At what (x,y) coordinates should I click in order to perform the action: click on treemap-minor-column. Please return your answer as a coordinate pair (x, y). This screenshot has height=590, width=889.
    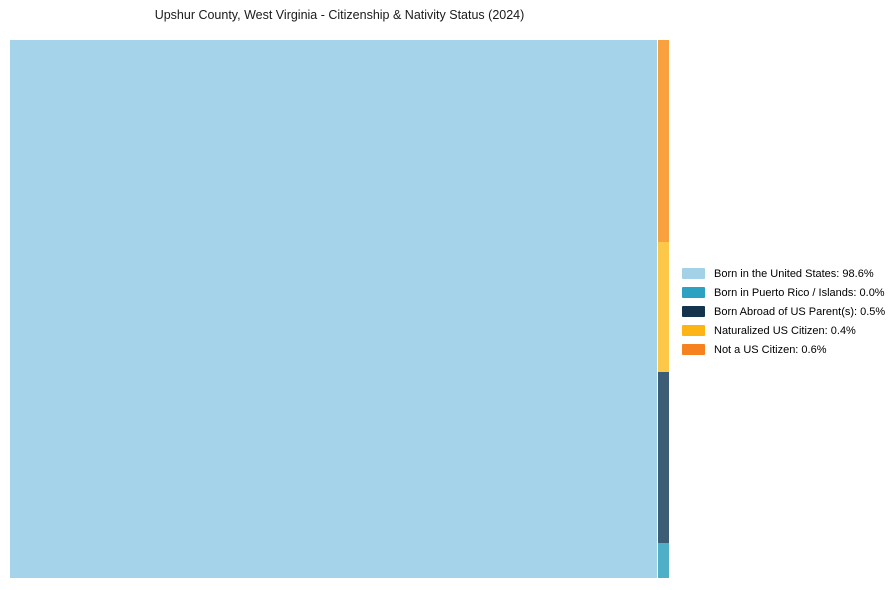
    Looking at the image, I should click on (663, 309).